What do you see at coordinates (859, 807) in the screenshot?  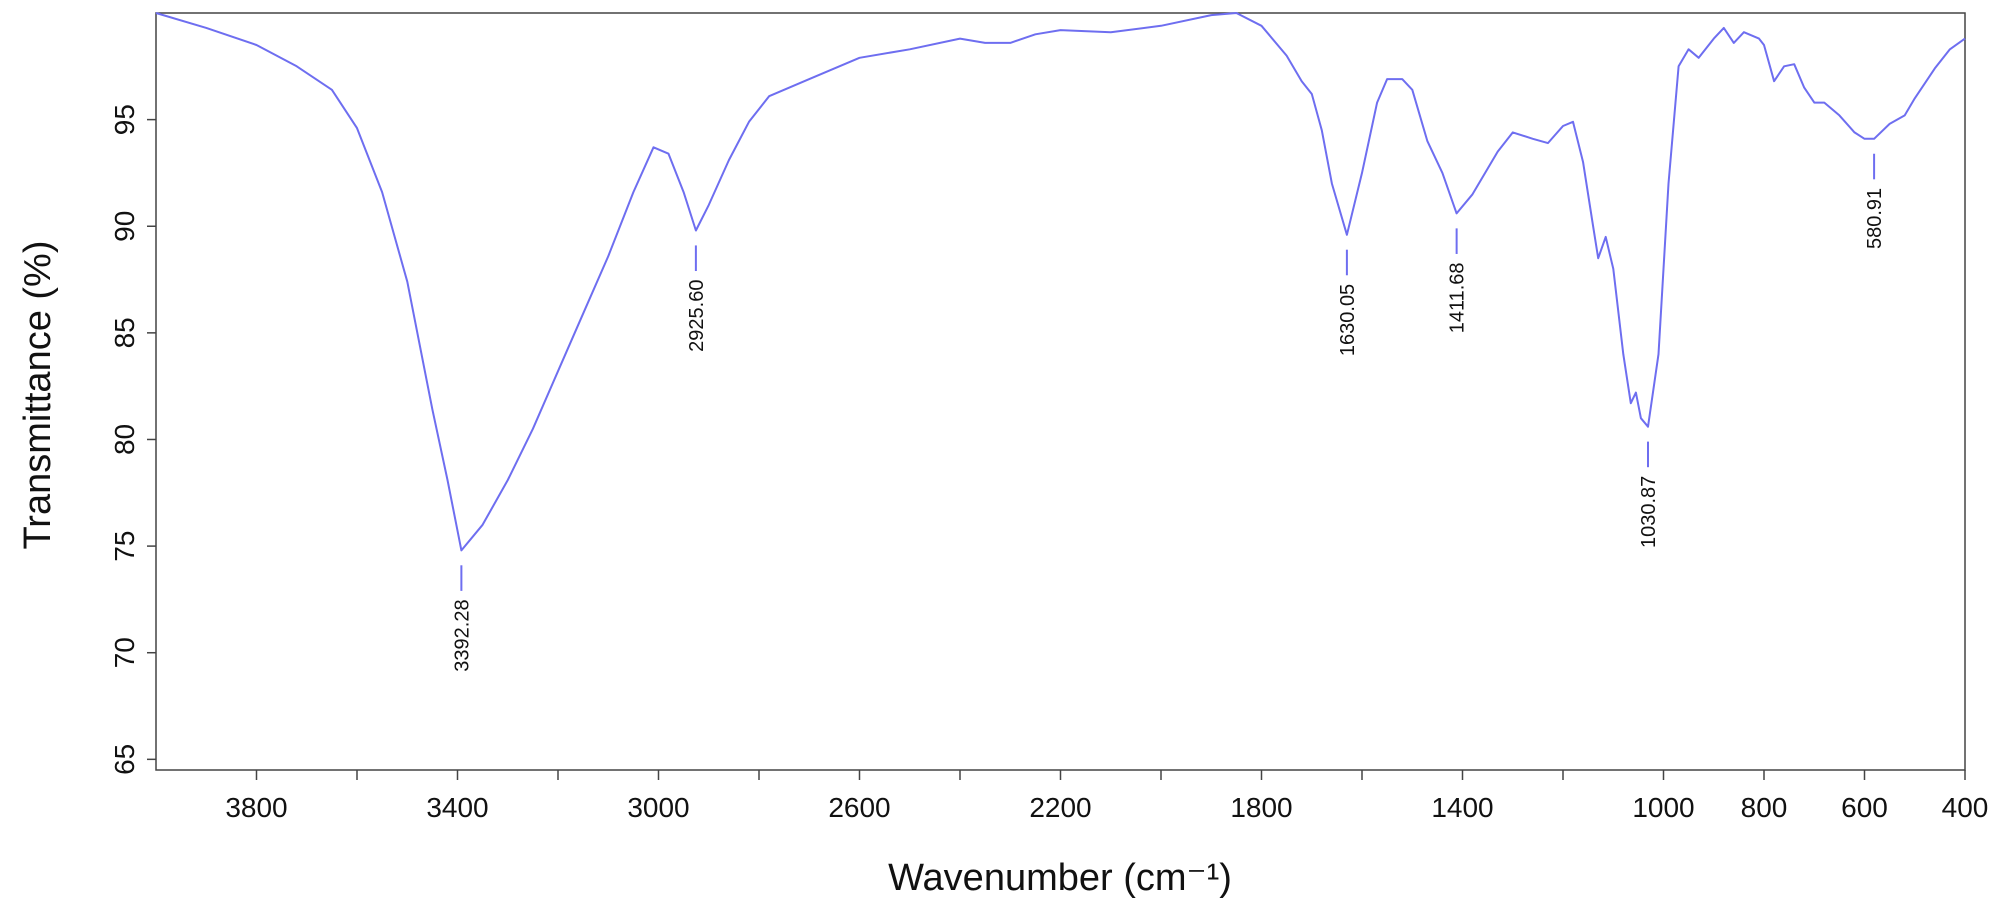 I see `x-tick-label: 2600` at bounding box center [859, 807].